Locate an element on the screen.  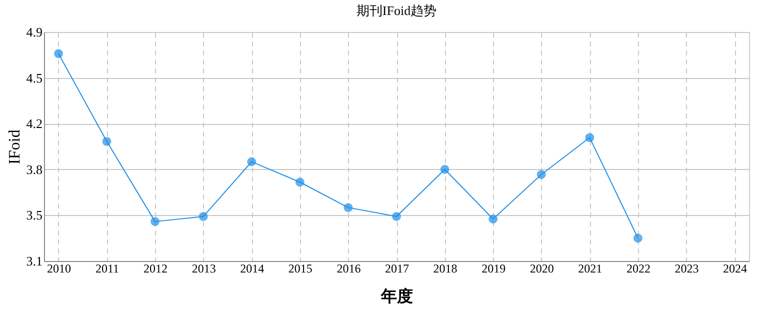
chart-title: 期刊IFoid趋势 is located at coordinates (396, 10).